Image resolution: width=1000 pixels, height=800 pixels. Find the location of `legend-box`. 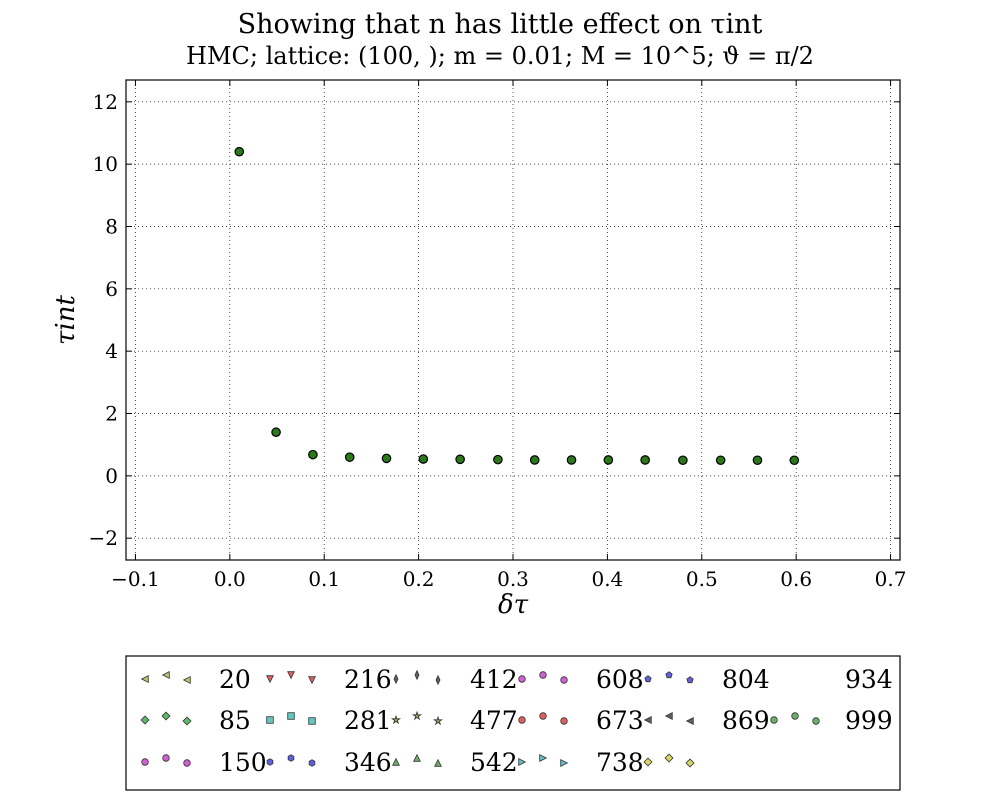

legend-box is located at coordinates (513, 723).